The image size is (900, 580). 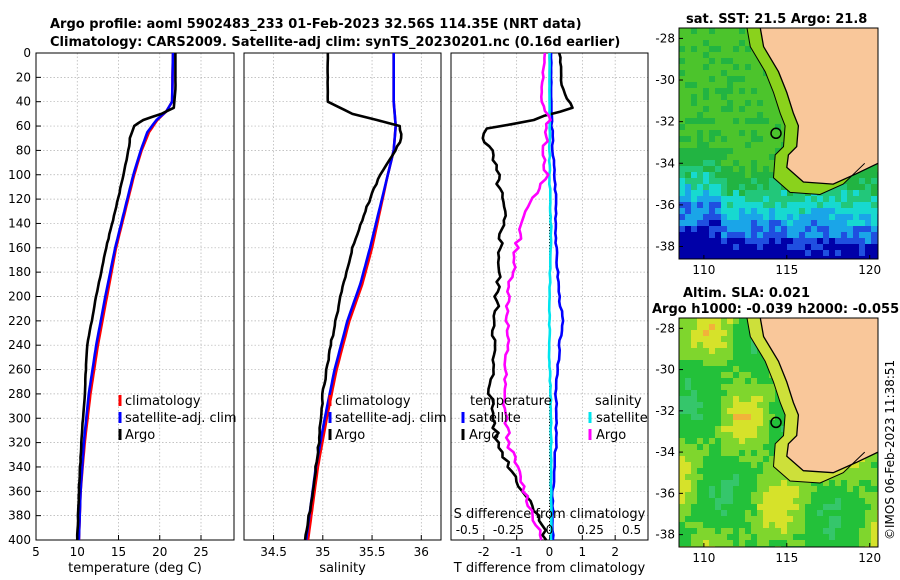 I want to click on map-frame, so click(x=778, y=432).